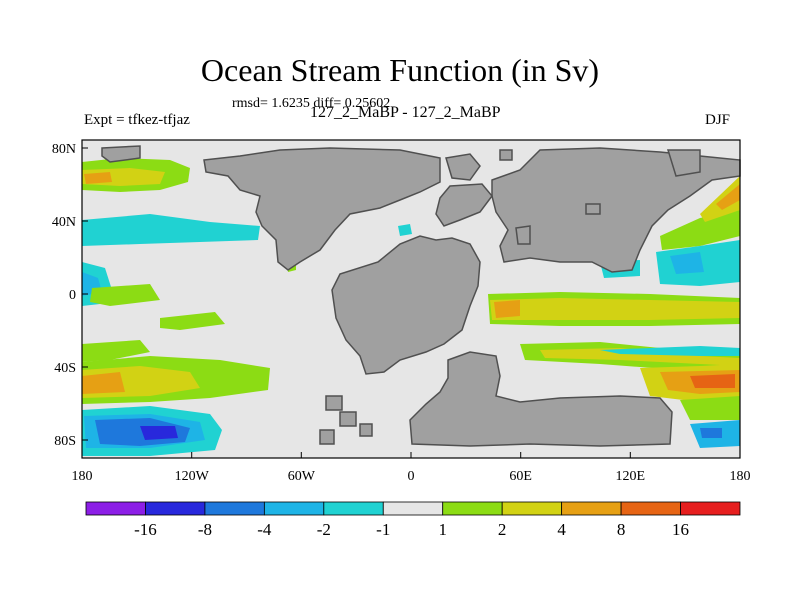 Image resolution: width=800 pixels, height=600 pixels. Describe the element at coordinates (411, 476) in the screenshot. I see `lon-tick-label: 0` at that location.